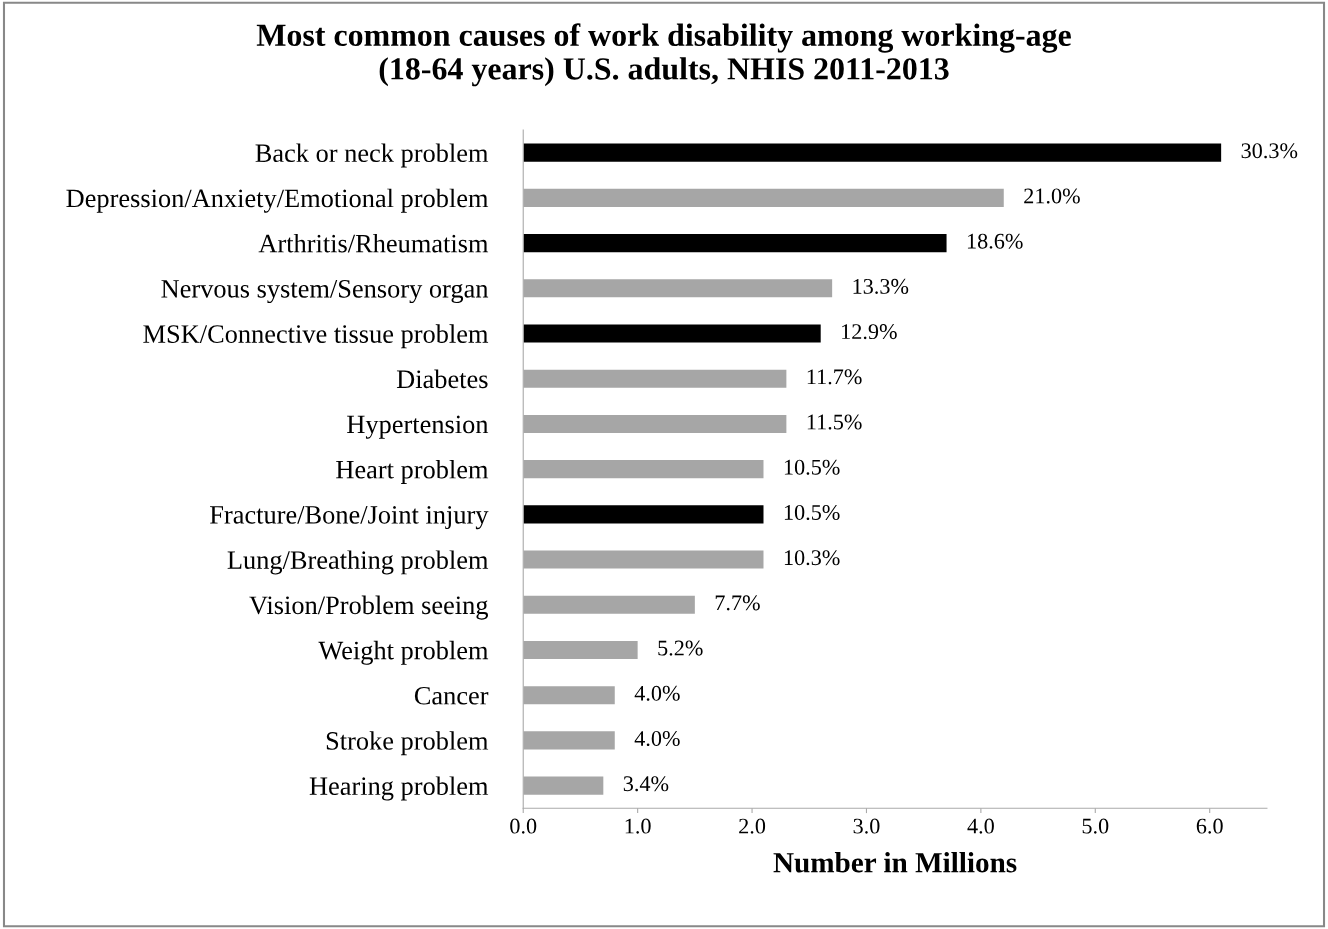  Describe the element at coordinates (869, 332) in the screenshot. I see `annotation: 12.9%` at that location.